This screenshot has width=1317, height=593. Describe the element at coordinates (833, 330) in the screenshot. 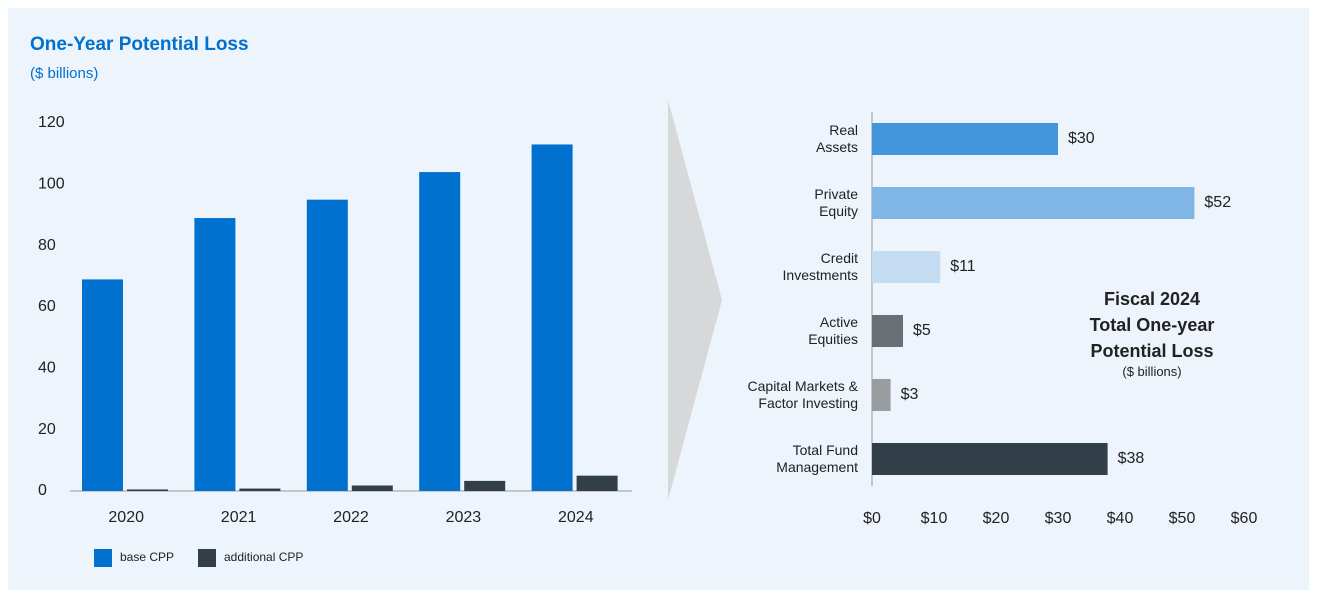

I see `y-tick-label: Active Equities` at that location.